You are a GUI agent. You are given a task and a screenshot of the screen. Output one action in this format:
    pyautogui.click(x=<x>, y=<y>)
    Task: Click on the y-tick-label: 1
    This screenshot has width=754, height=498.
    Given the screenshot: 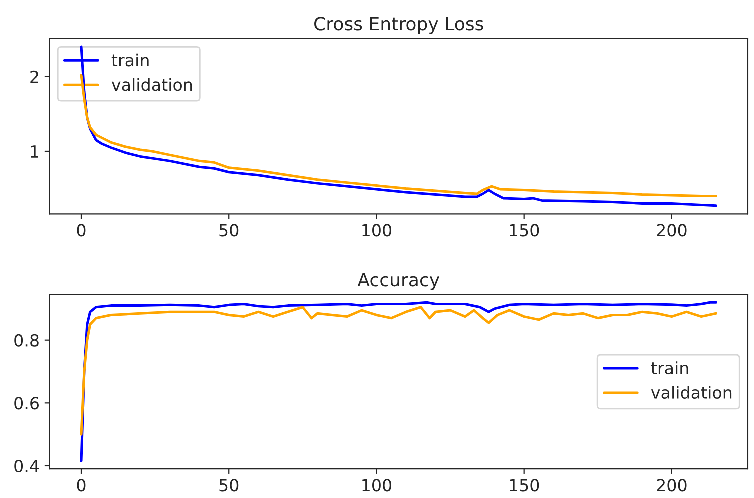 What is the action you would take?
    pyautogui.click(x=35, y=152)
    